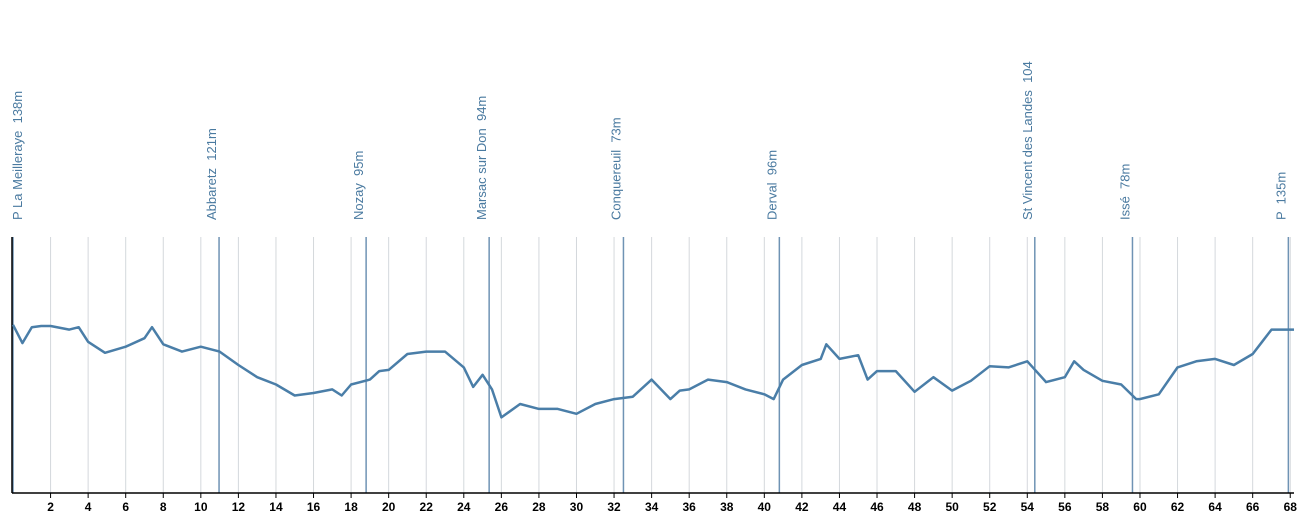  I want to click on waypoint-label: Marsac sur Don 94m, so click(481, 158).